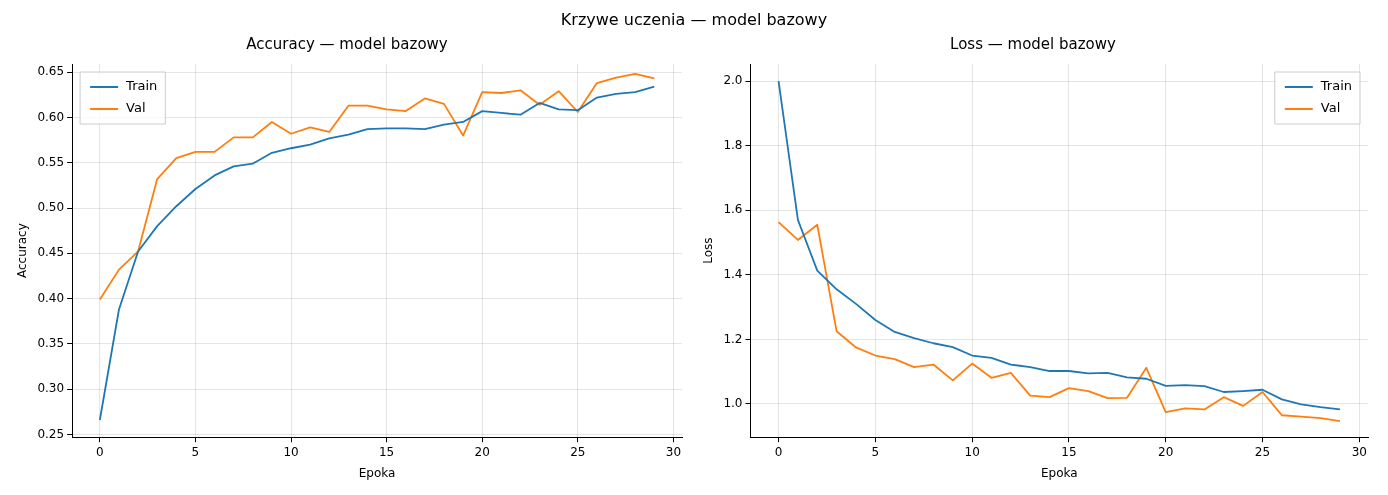 The height and width of the screenshot is (495, 1388). What do you see at coordinates (708, 250) in the screenshot?
I see `y-axis-title: Loss` at bounding box center [708, 250].